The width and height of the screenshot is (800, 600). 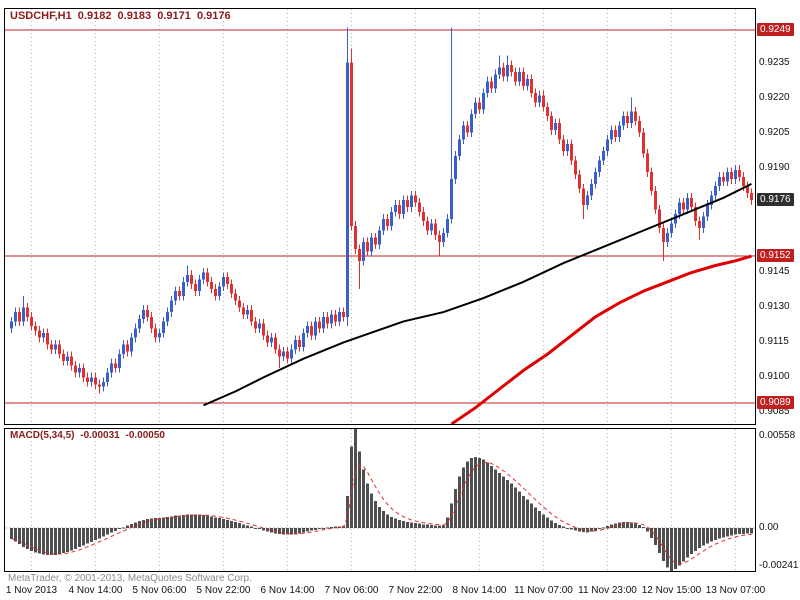 What do you see at coordinates (671, 590) in the screenshot?
I see `time-tick: 12 Nov 15:00` at bounding box center [671, 590].